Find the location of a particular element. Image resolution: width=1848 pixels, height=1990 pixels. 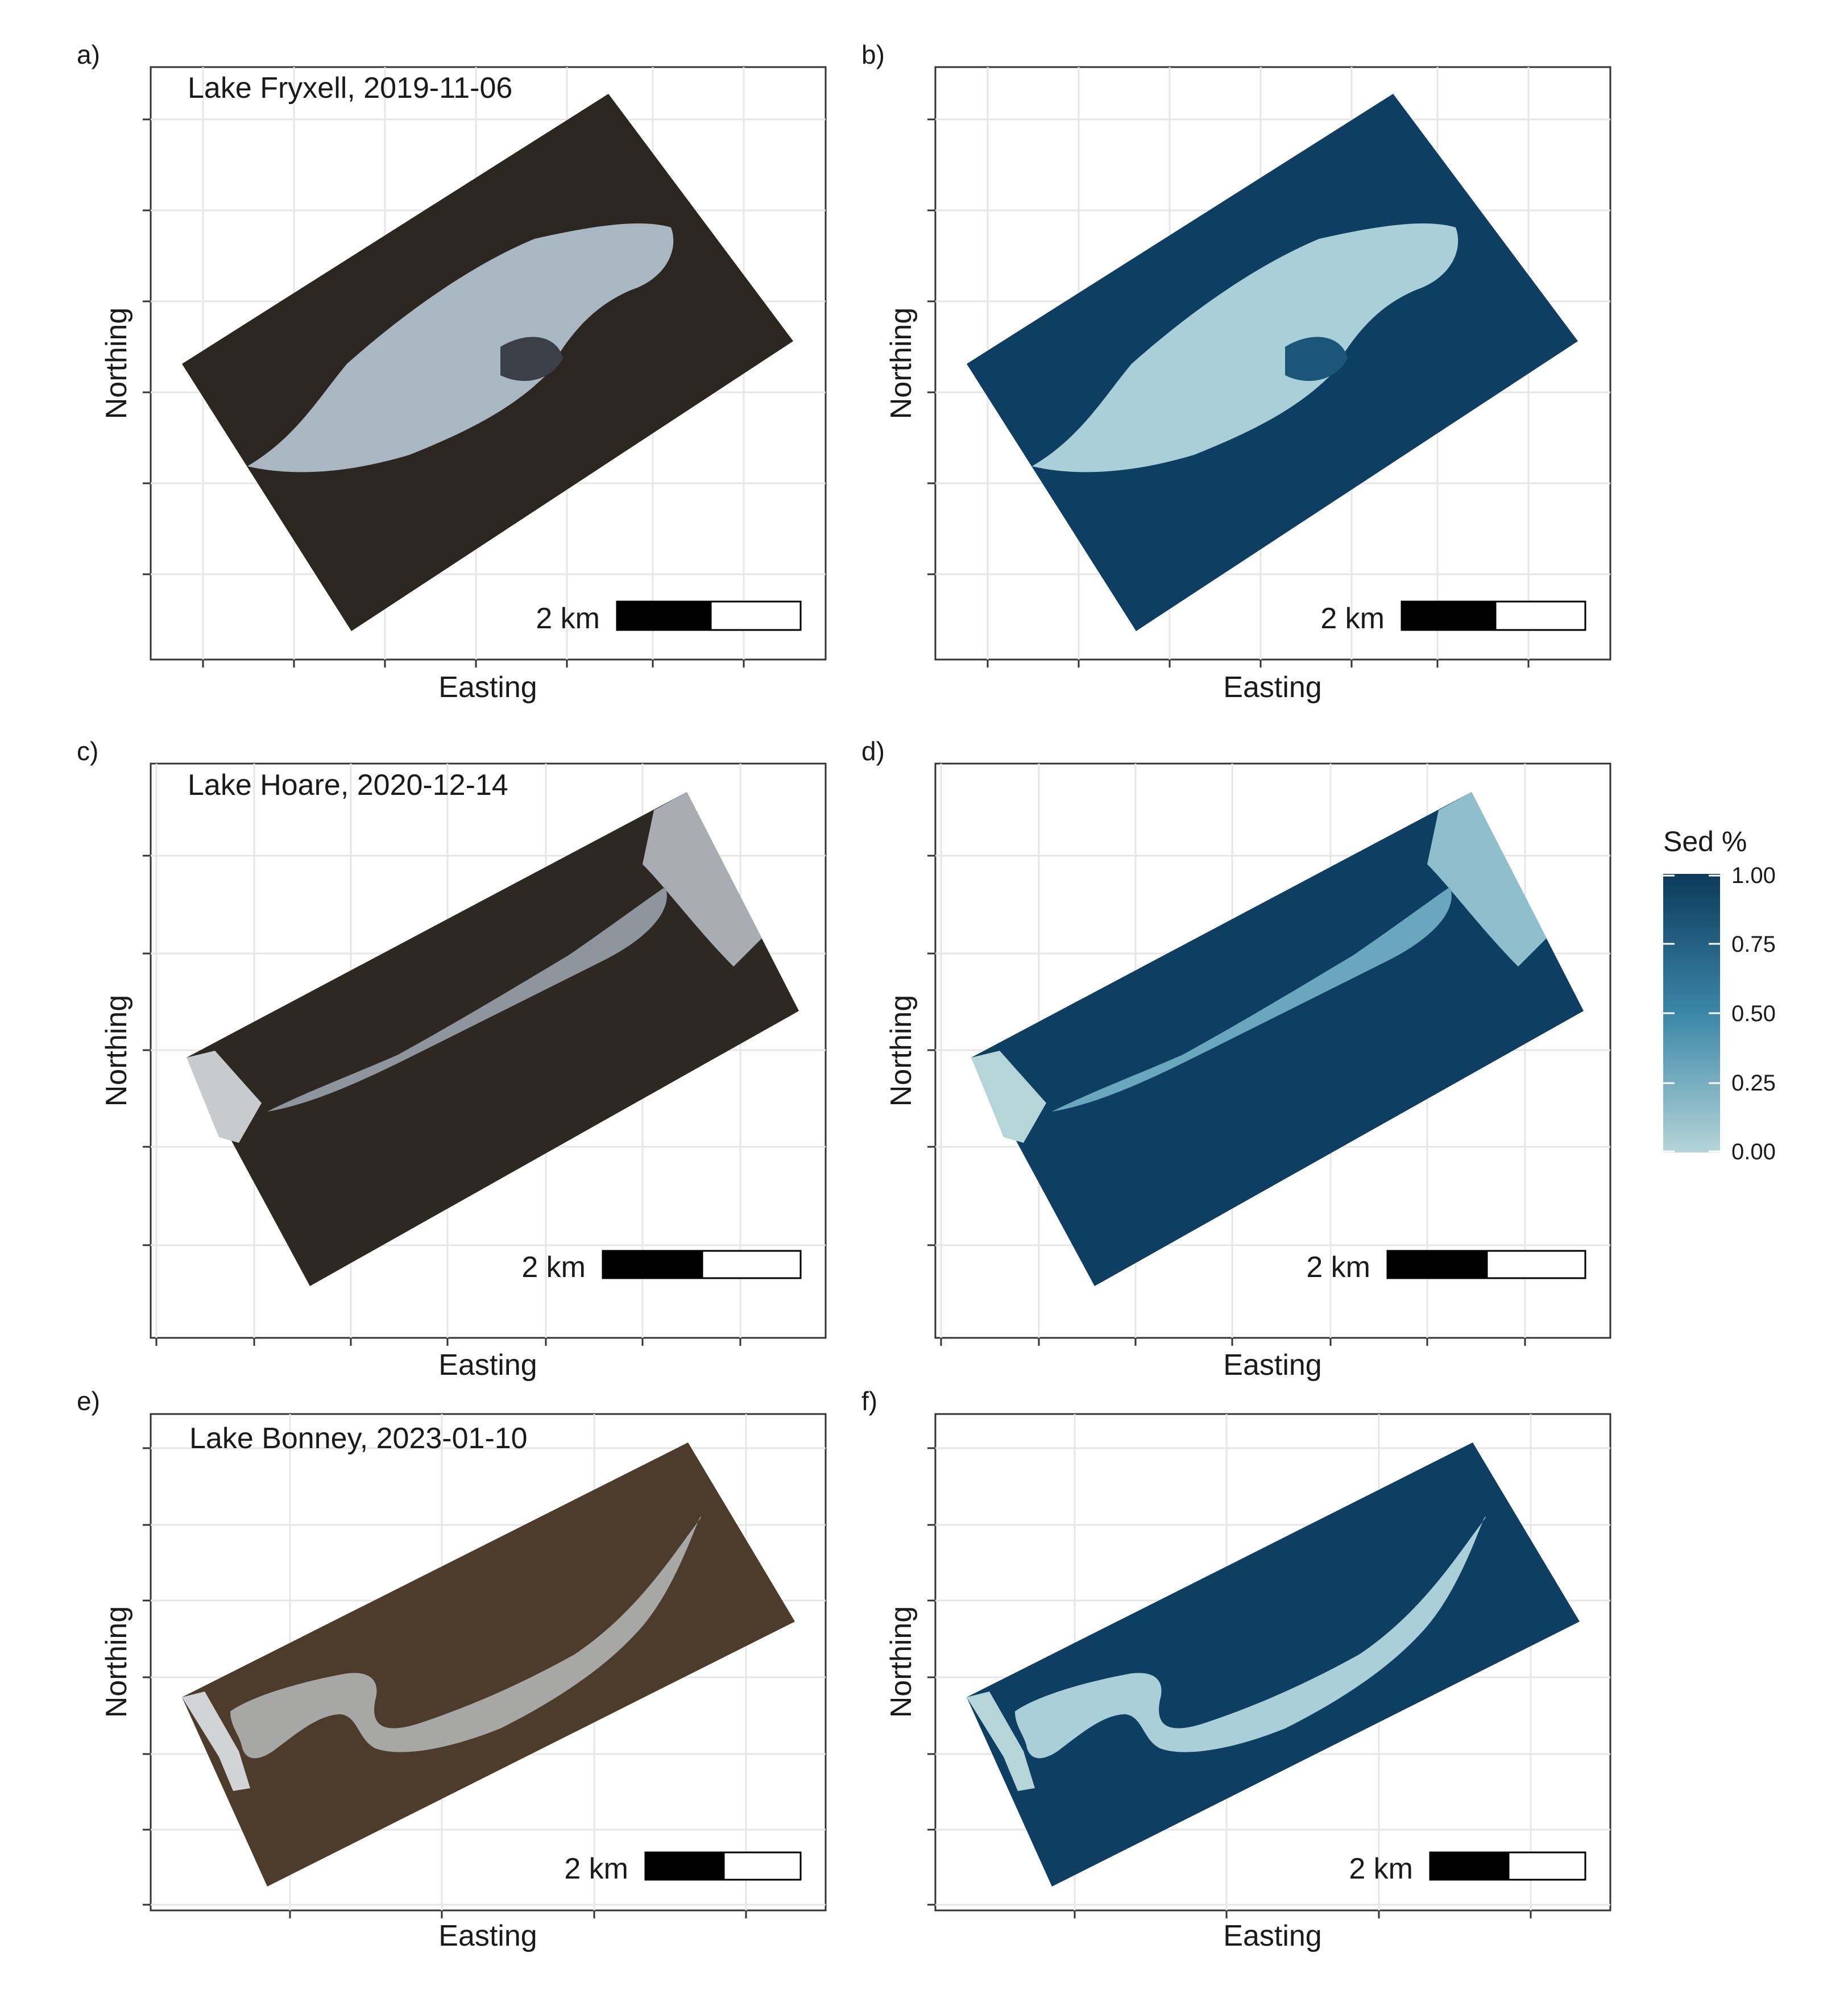

ticks-f is located at coordinates (1229, 1683).